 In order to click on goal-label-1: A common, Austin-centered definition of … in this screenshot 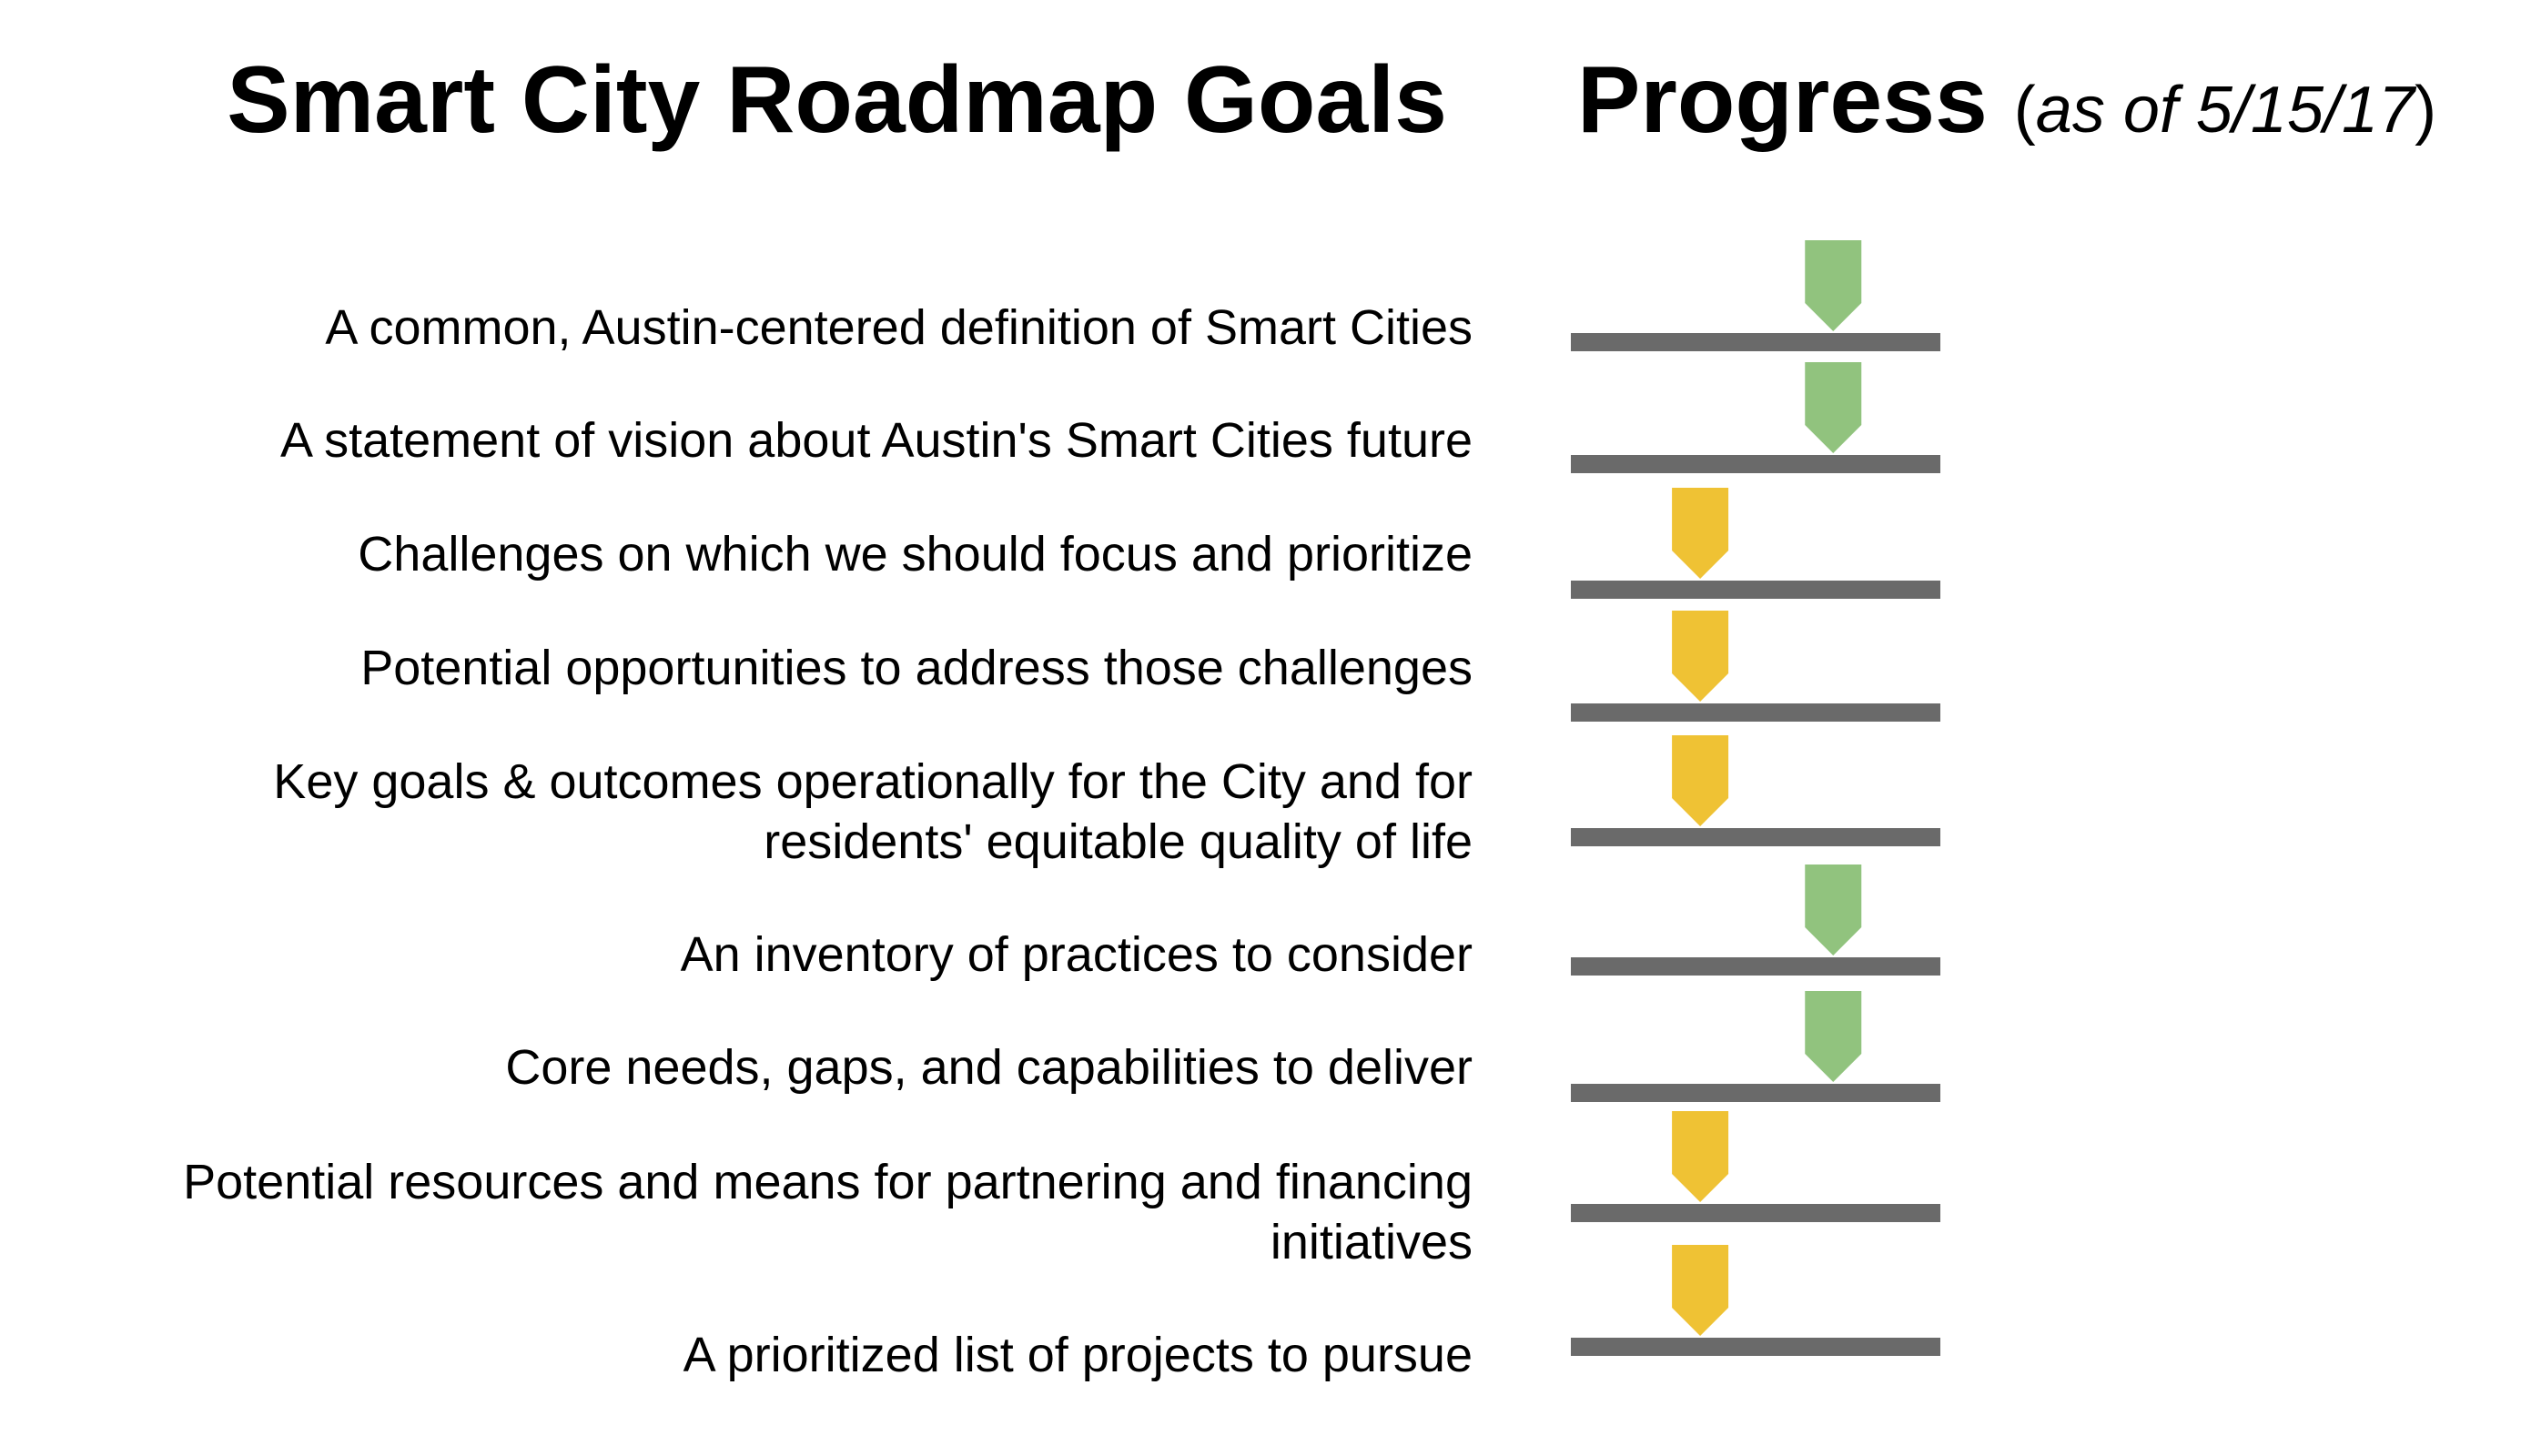, I will do `click(899, 327)`.